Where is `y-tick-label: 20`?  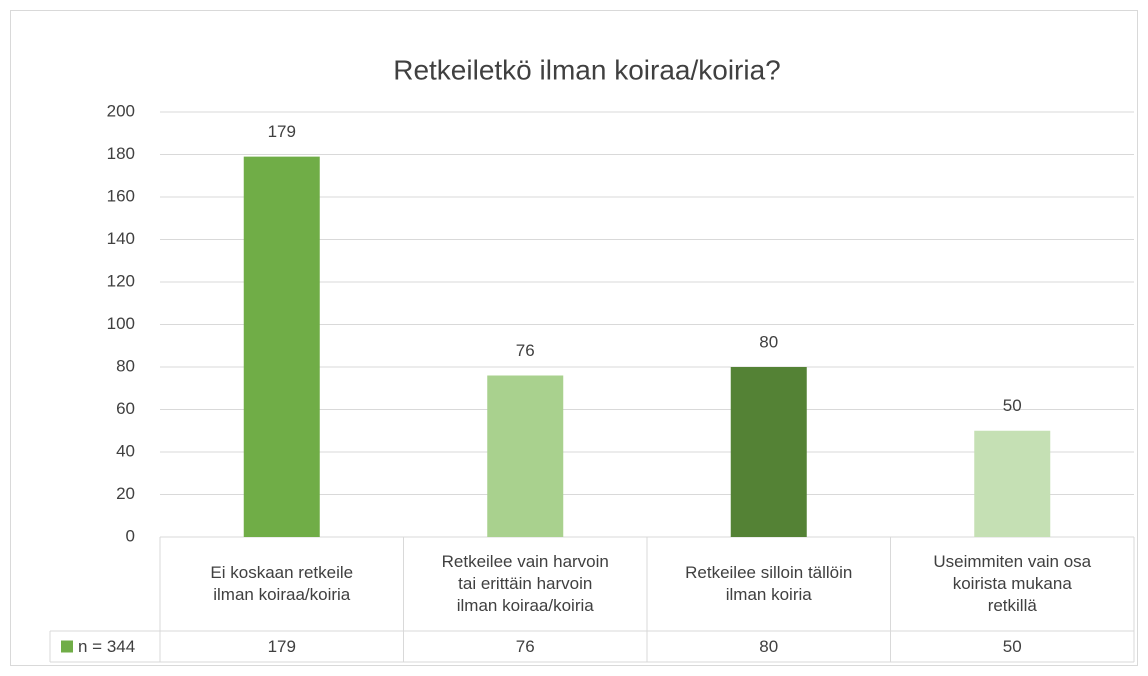
y-tick-label: 20 is located at coordinates (125, 493).